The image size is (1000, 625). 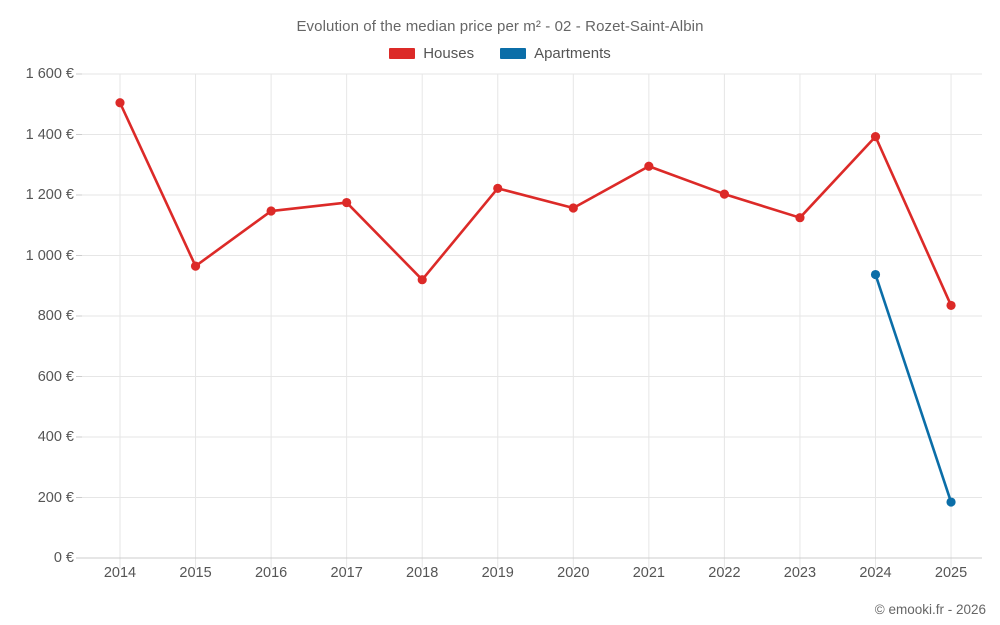 I want to click on x-tick-label: 2022, so click(x=724, y=573).